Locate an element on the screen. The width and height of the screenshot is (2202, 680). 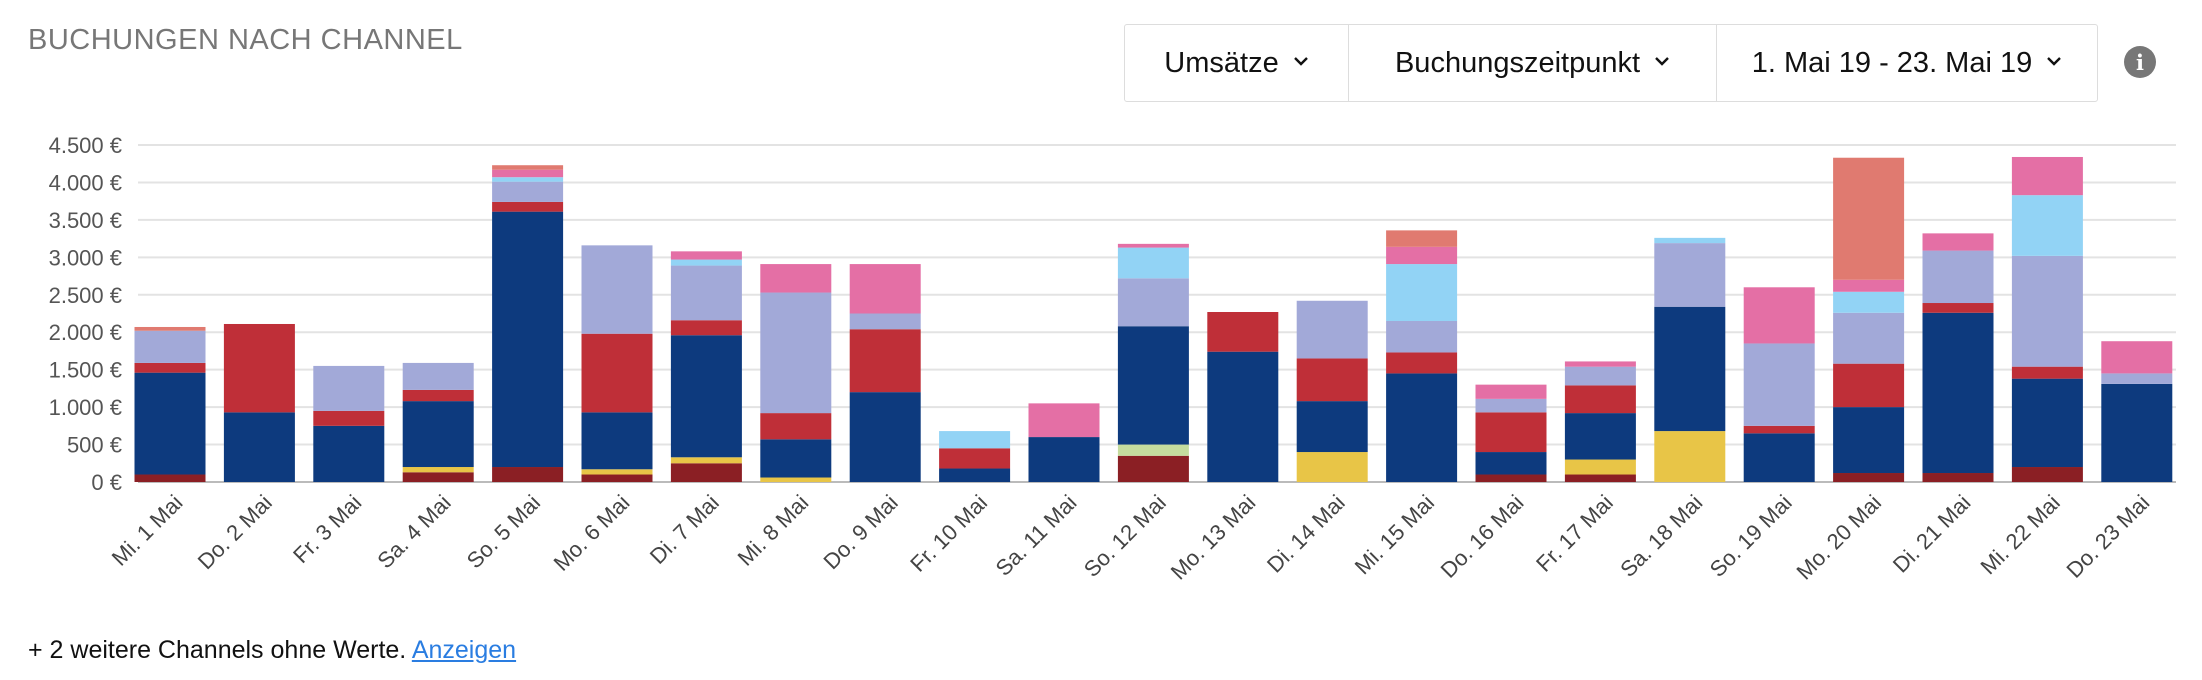
x-tick-label: Do. 23 Mai is located at coordinates (2107, 536).